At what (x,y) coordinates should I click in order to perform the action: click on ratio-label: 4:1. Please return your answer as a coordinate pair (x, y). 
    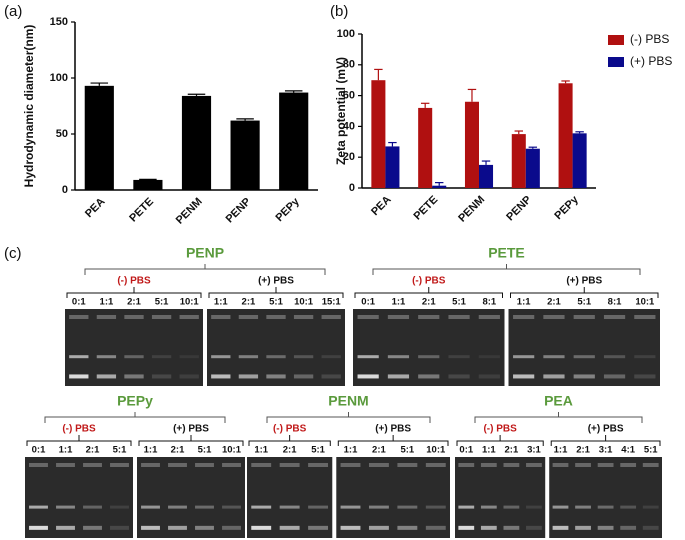
    Looking at the image, I should click on (628, 450).